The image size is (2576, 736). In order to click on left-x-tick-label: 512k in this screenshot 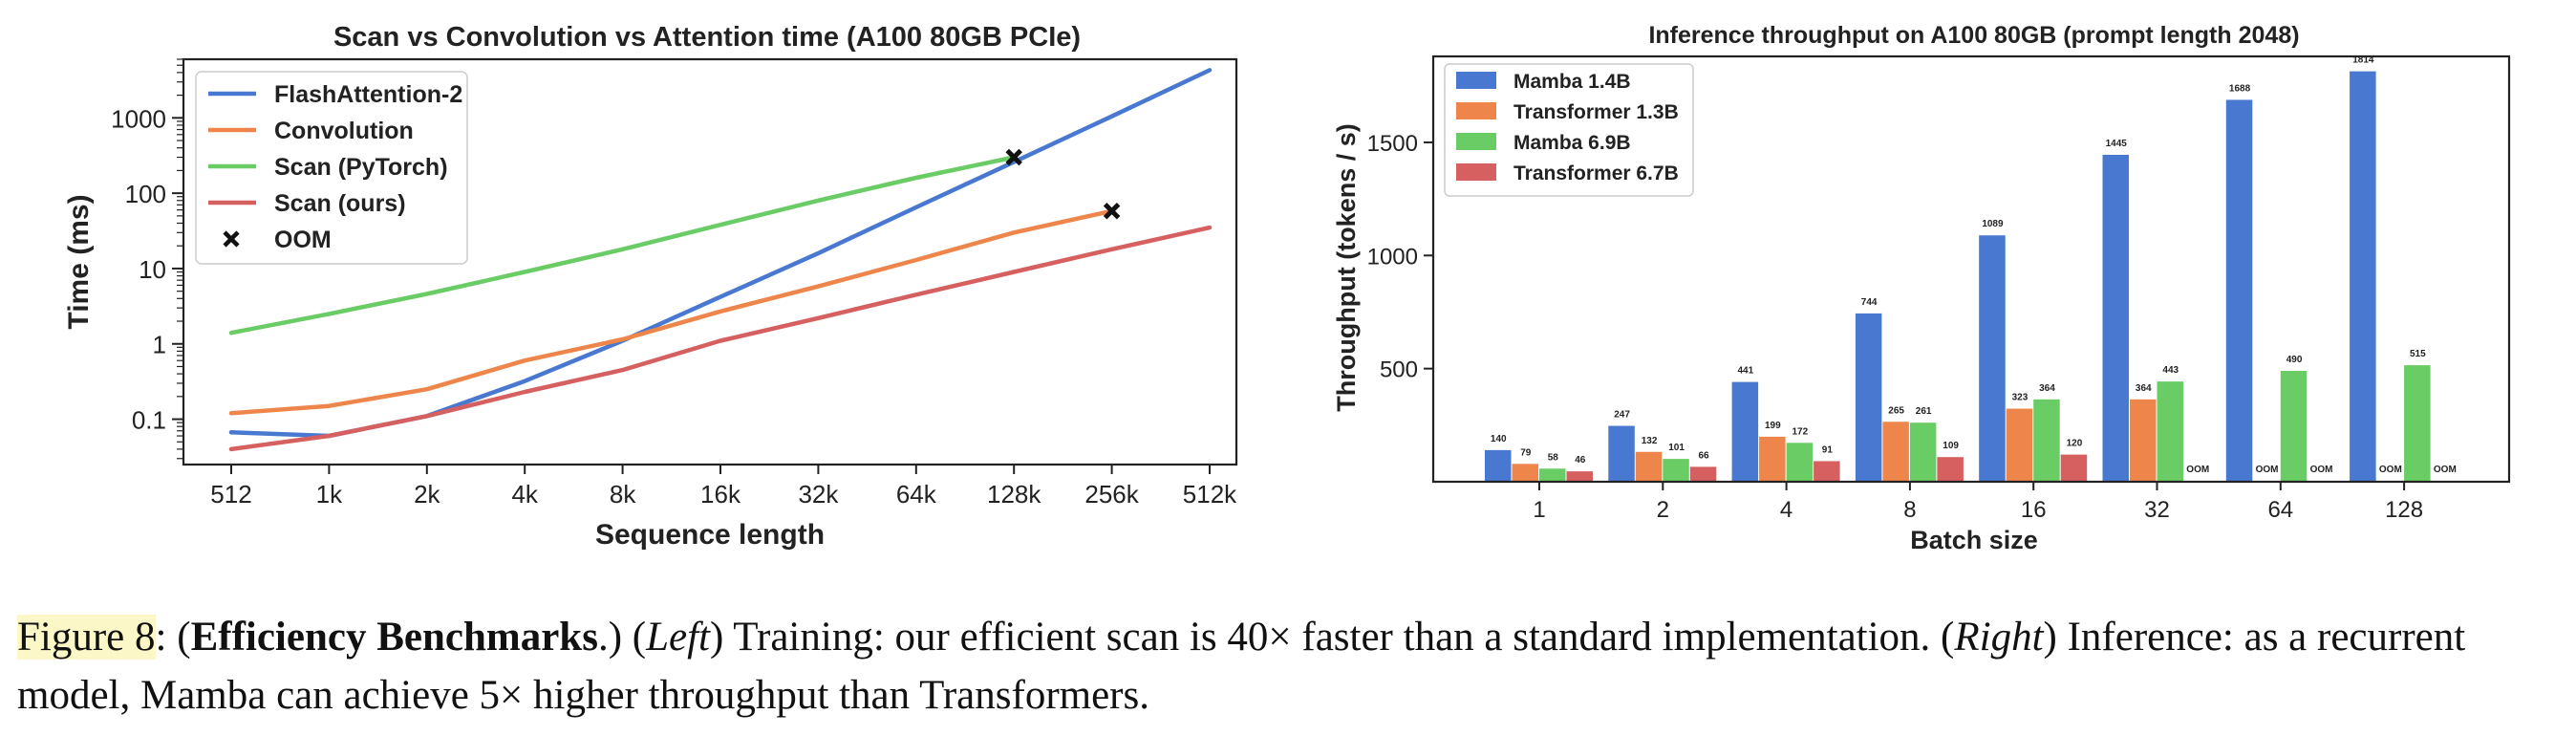, I will do `click(1210, 494)`.